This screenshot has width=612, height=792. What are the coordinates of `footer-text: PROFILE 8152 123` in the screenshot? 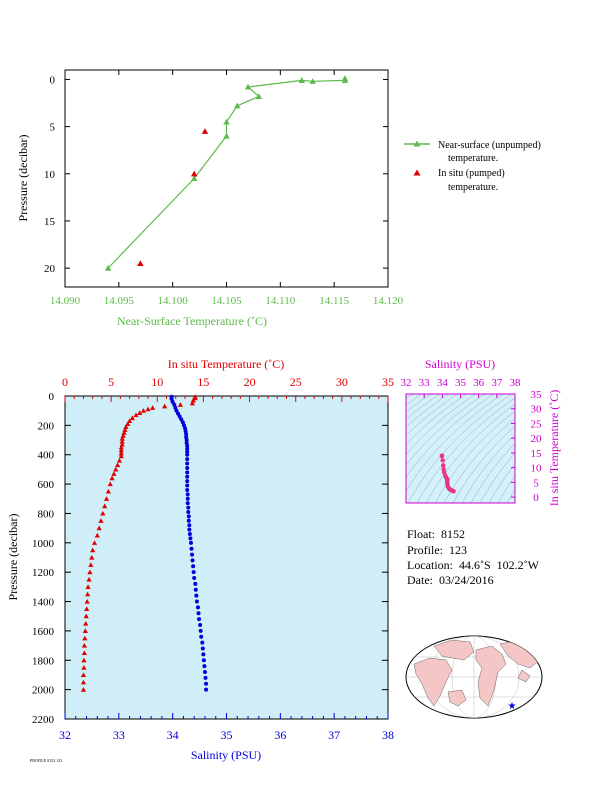 It's located at (46, 760).